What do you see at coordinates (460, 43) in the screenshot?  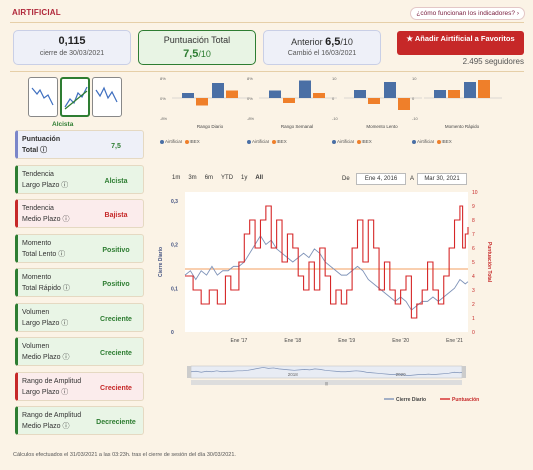 I see `add-favorite-button: ★ Añadir Airtificial a Favoritos` at bounding box center [460, 43].